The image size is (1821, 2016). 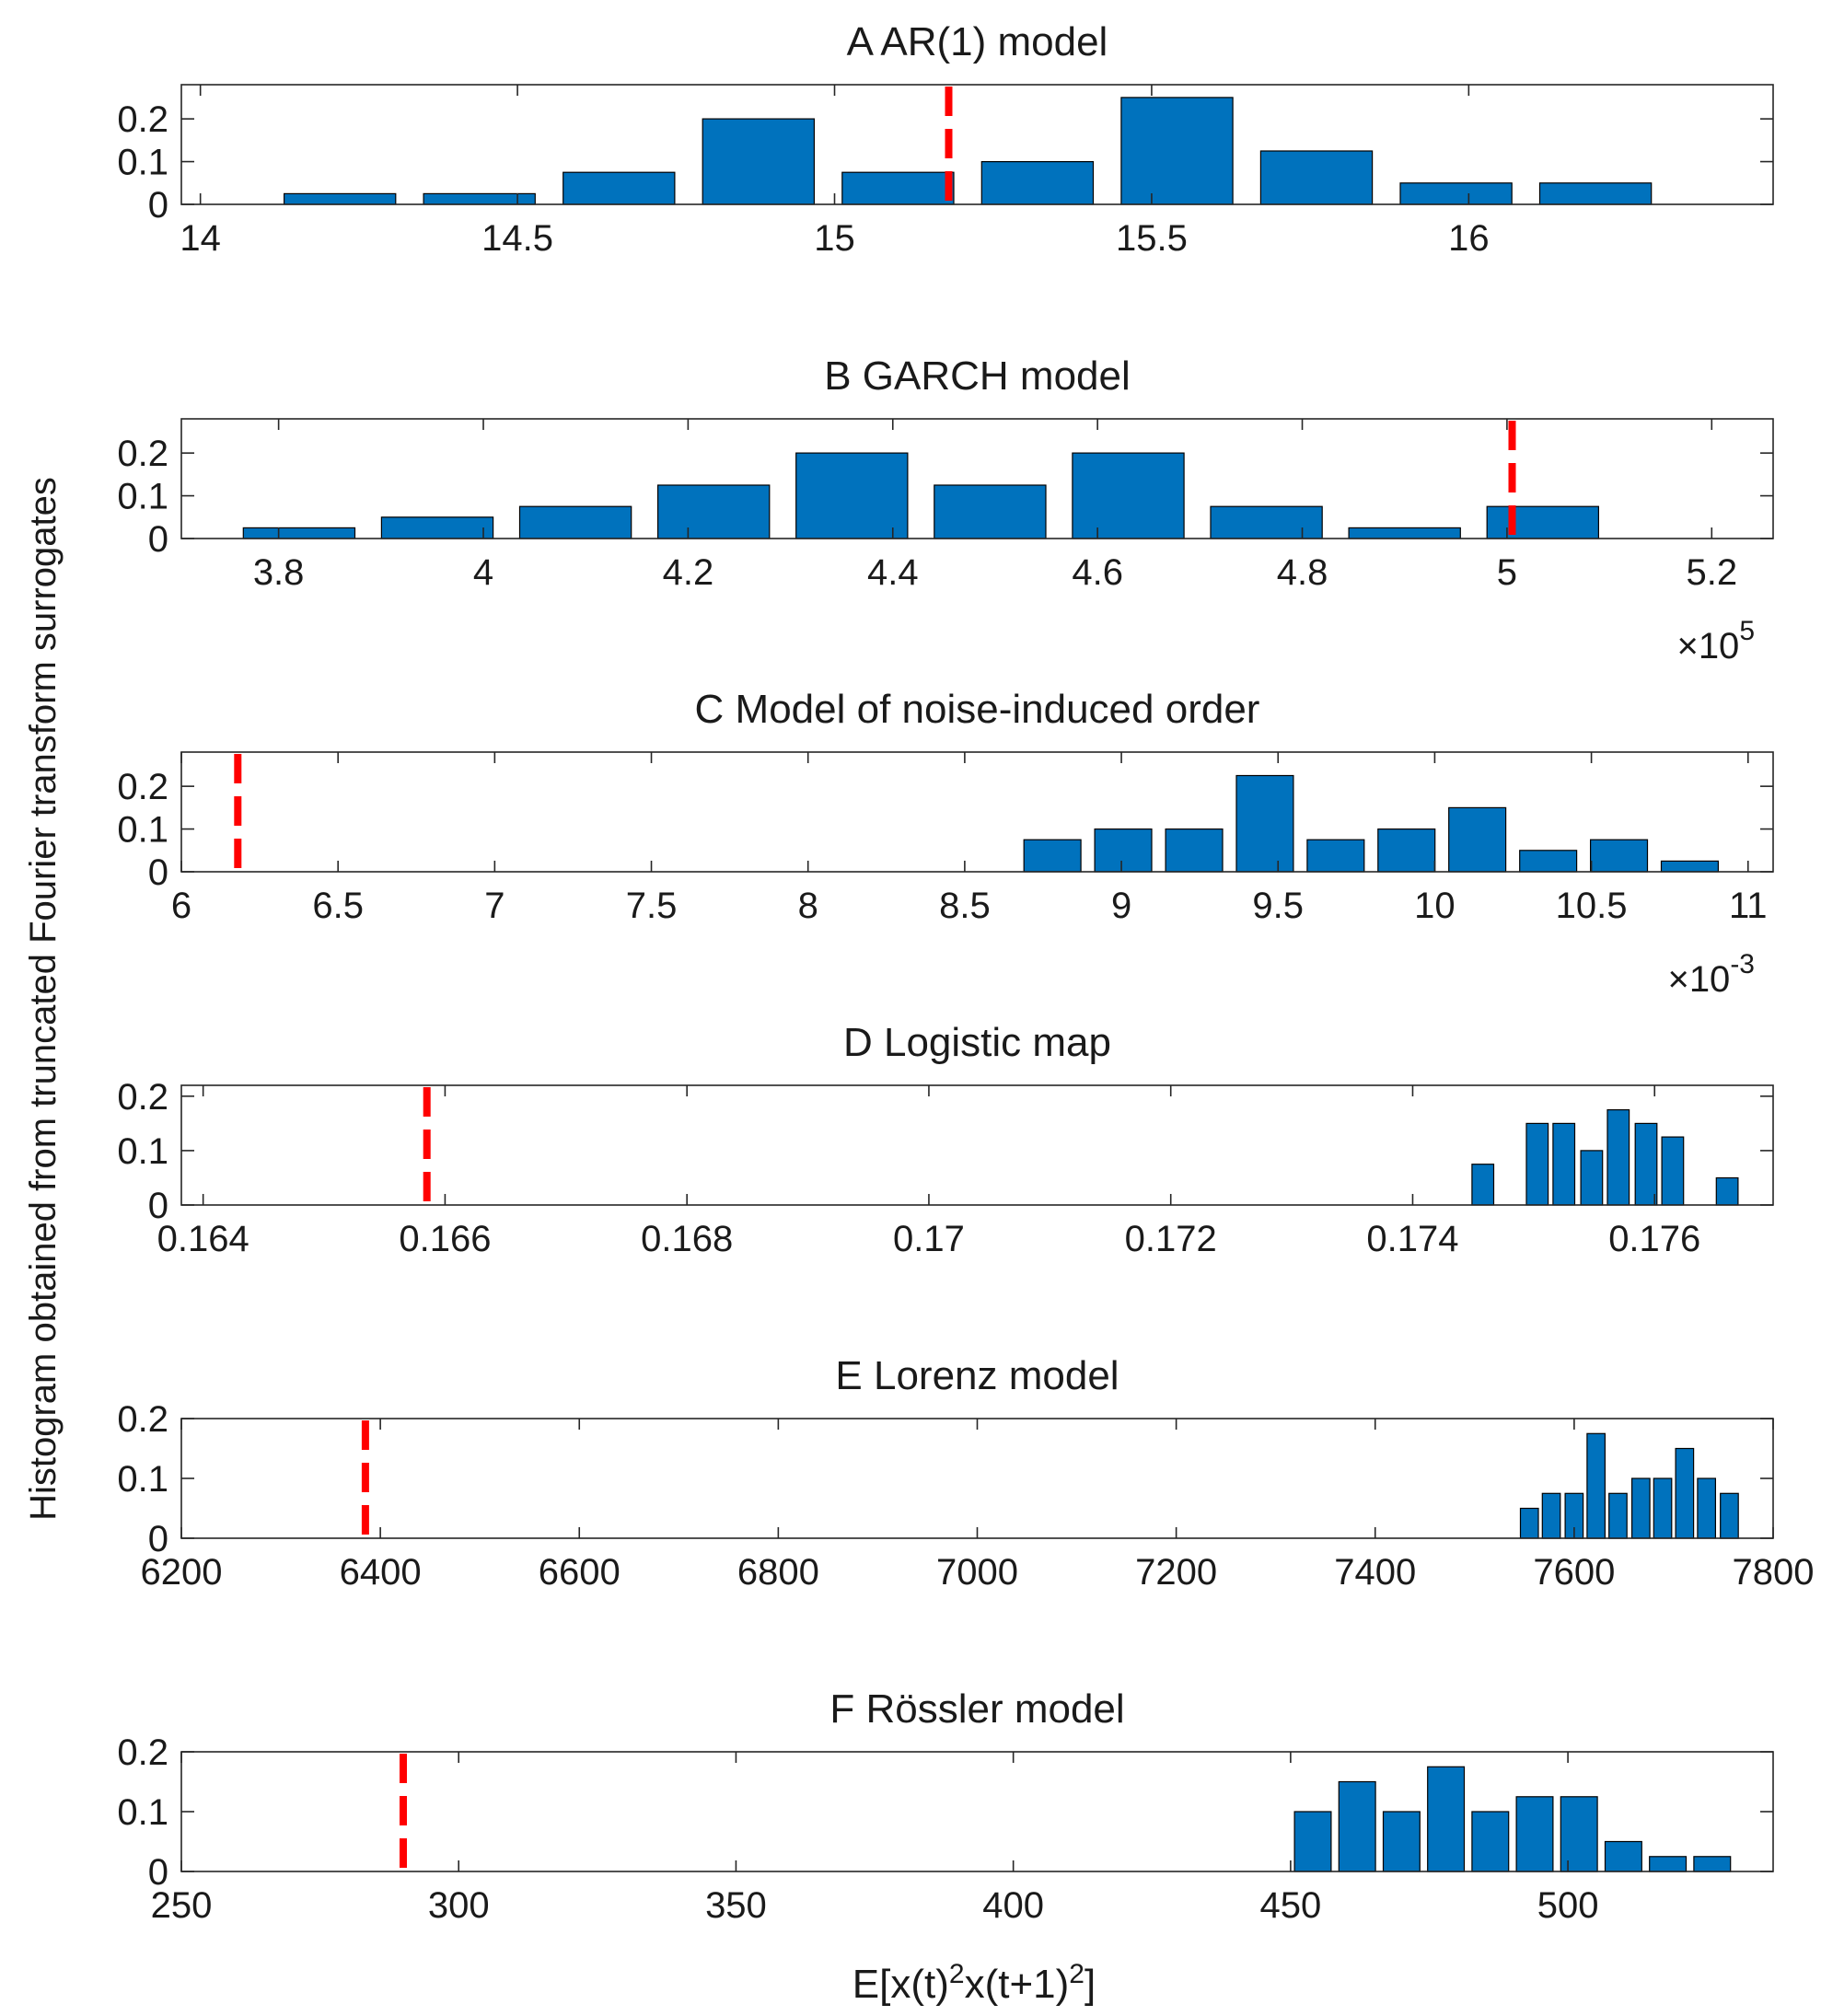 I want to click on panel-e-ytick-label: 0, so click(x=158, y=1539).